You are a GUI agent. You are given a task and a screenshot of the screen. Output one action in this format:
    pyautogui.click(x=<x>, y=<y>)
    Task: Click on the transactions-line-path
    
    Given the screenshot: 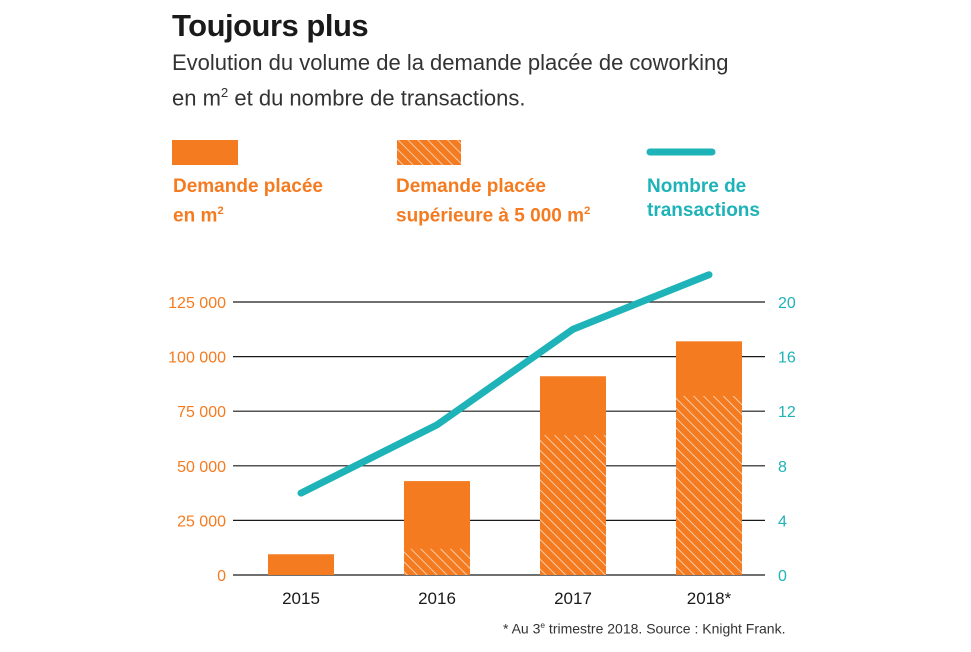 What is the action you would take?
    pyautogui.click(x=505, y=384)
    